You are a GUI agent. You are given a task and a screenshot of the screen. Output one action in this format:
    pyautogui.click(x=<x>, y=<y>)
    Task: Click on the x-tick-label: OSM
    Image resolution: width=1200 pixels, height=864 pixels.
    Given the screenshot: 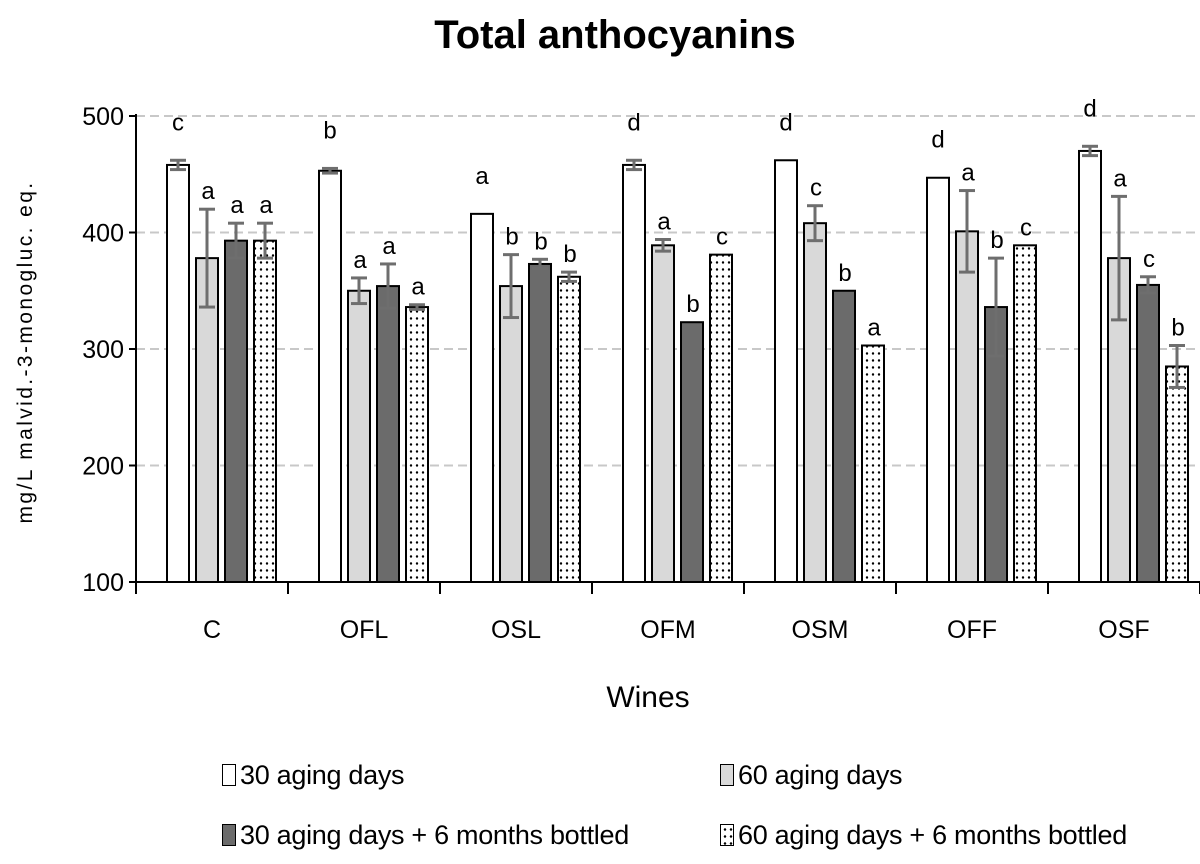 What is the action you would take?
    pyautogui.click(x=820, y=630)
    